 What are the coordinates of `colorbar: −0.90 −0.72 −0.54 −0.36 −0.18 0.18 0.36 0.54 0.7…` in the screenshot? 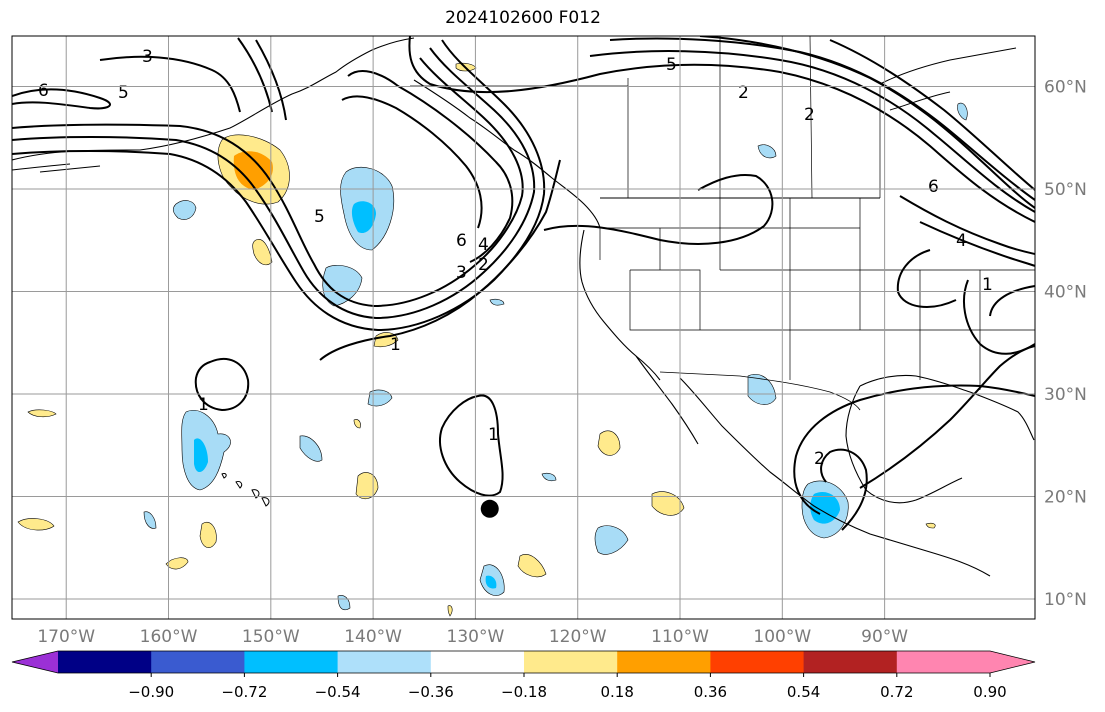 It's located at (523, 675).